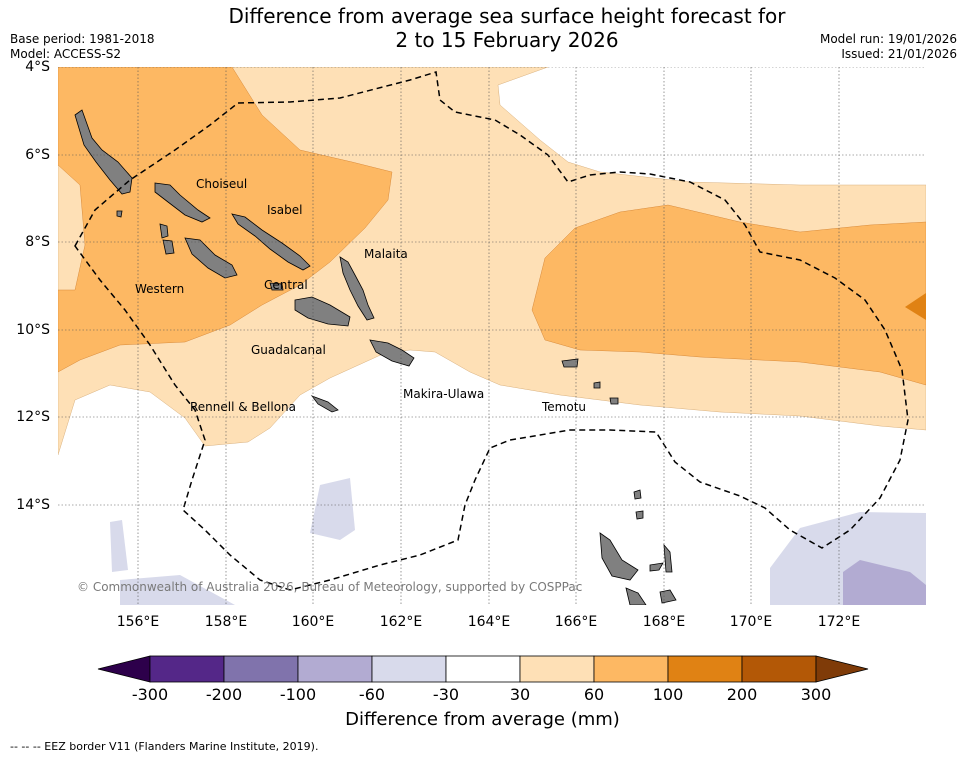 This screenshot has height=758, width=965. Describe the element at coordinates (664, 622) in the screenshot. I see `lon-label-168e: 168°E` at that location.